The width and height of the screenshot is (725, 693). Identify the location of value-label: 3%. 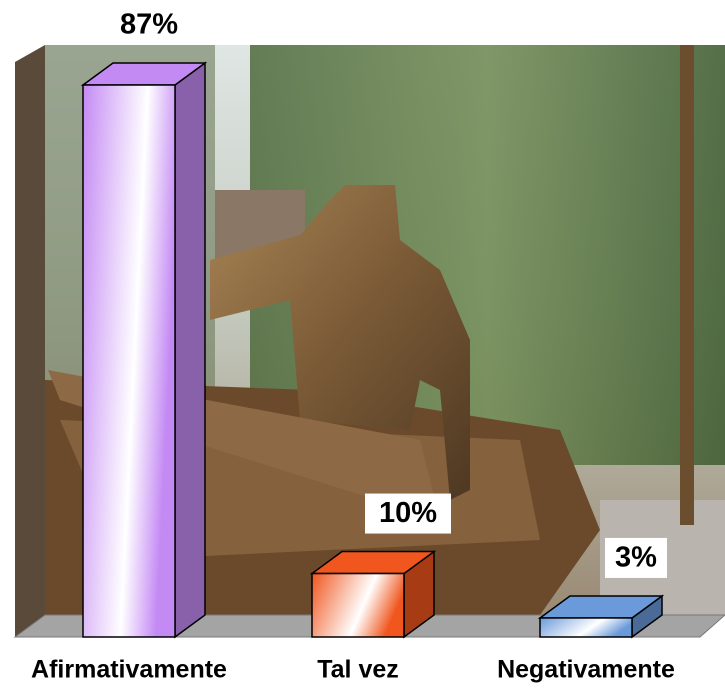
(636, 558).